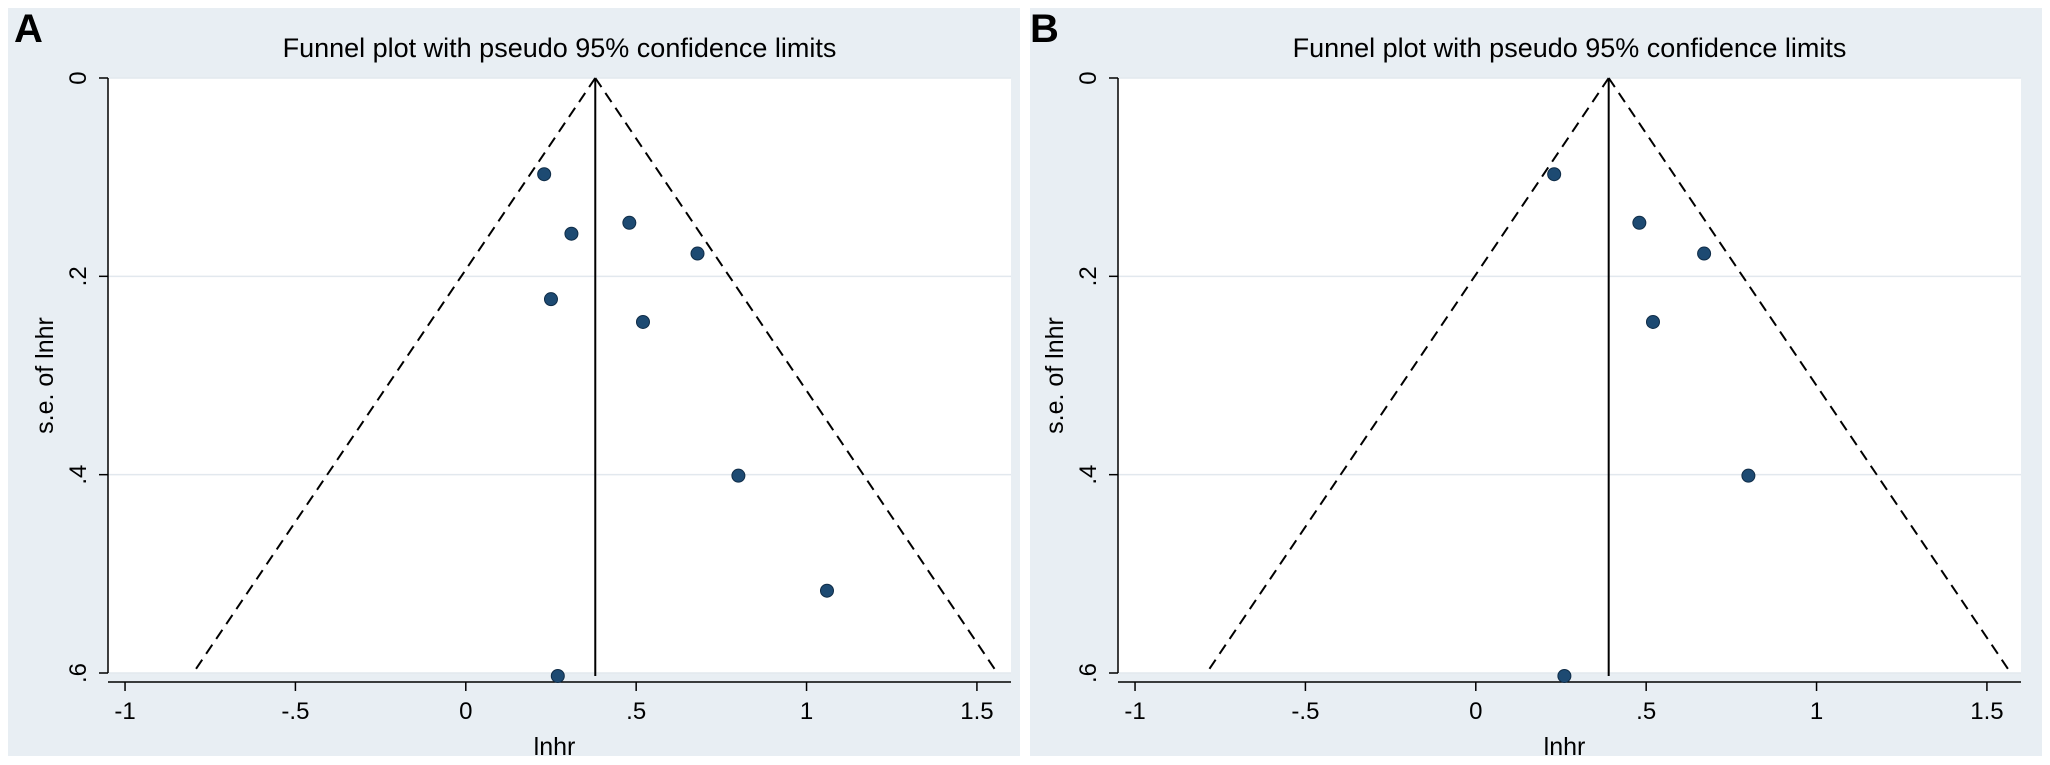 The image size is (2050, 765). I want to click on panel-letter: A, so click(28, 29).